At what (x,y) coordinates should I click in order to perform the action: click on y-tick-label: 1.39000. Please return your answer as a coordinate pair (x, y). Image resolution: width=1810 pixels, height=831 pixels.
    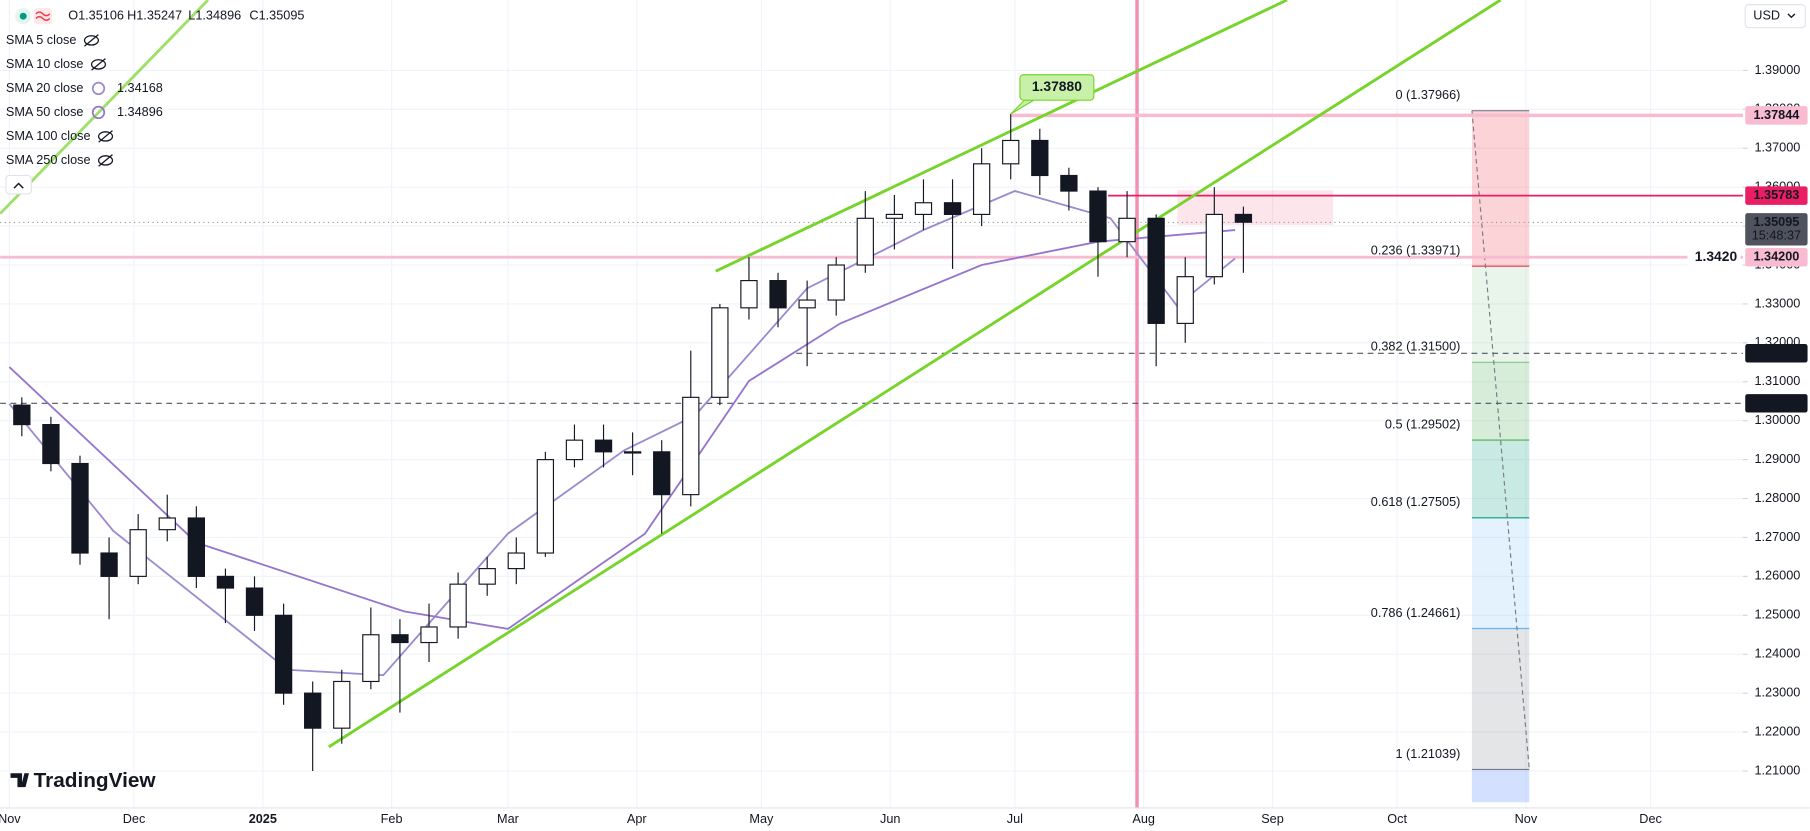
    Looking at the image, I should click on (1777, 70).